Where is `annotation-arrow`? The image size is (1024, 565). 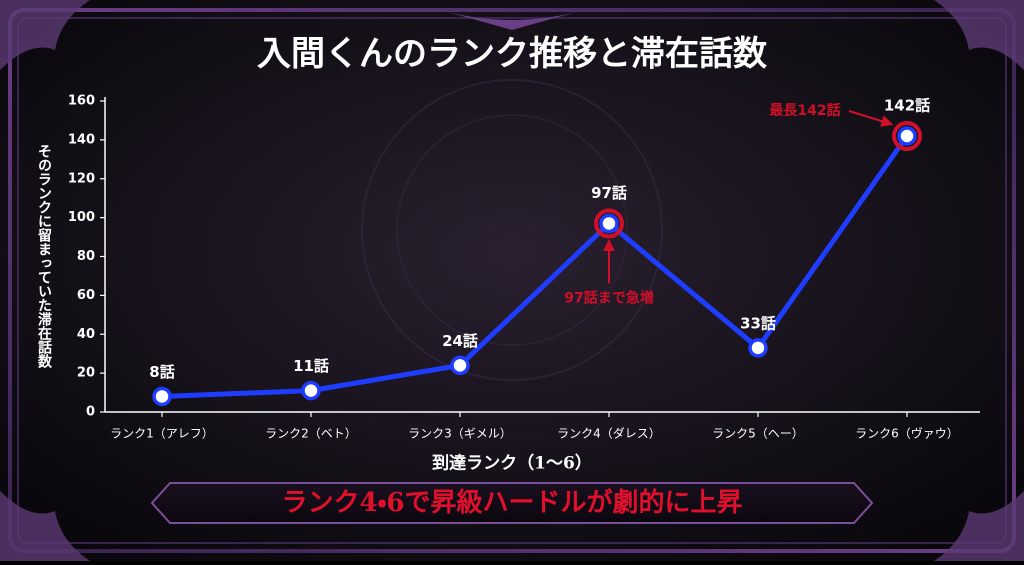
annotation-arrow is located at coordinates (871, 118).